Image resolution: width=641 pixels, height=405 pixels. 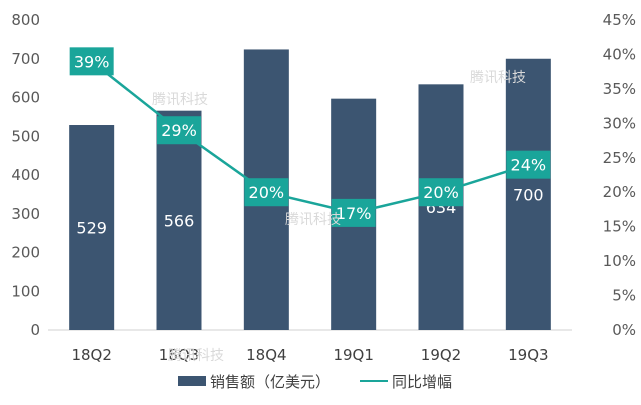 I want to click on right-y-tick-label: 40%, so click(x=619, y=54).